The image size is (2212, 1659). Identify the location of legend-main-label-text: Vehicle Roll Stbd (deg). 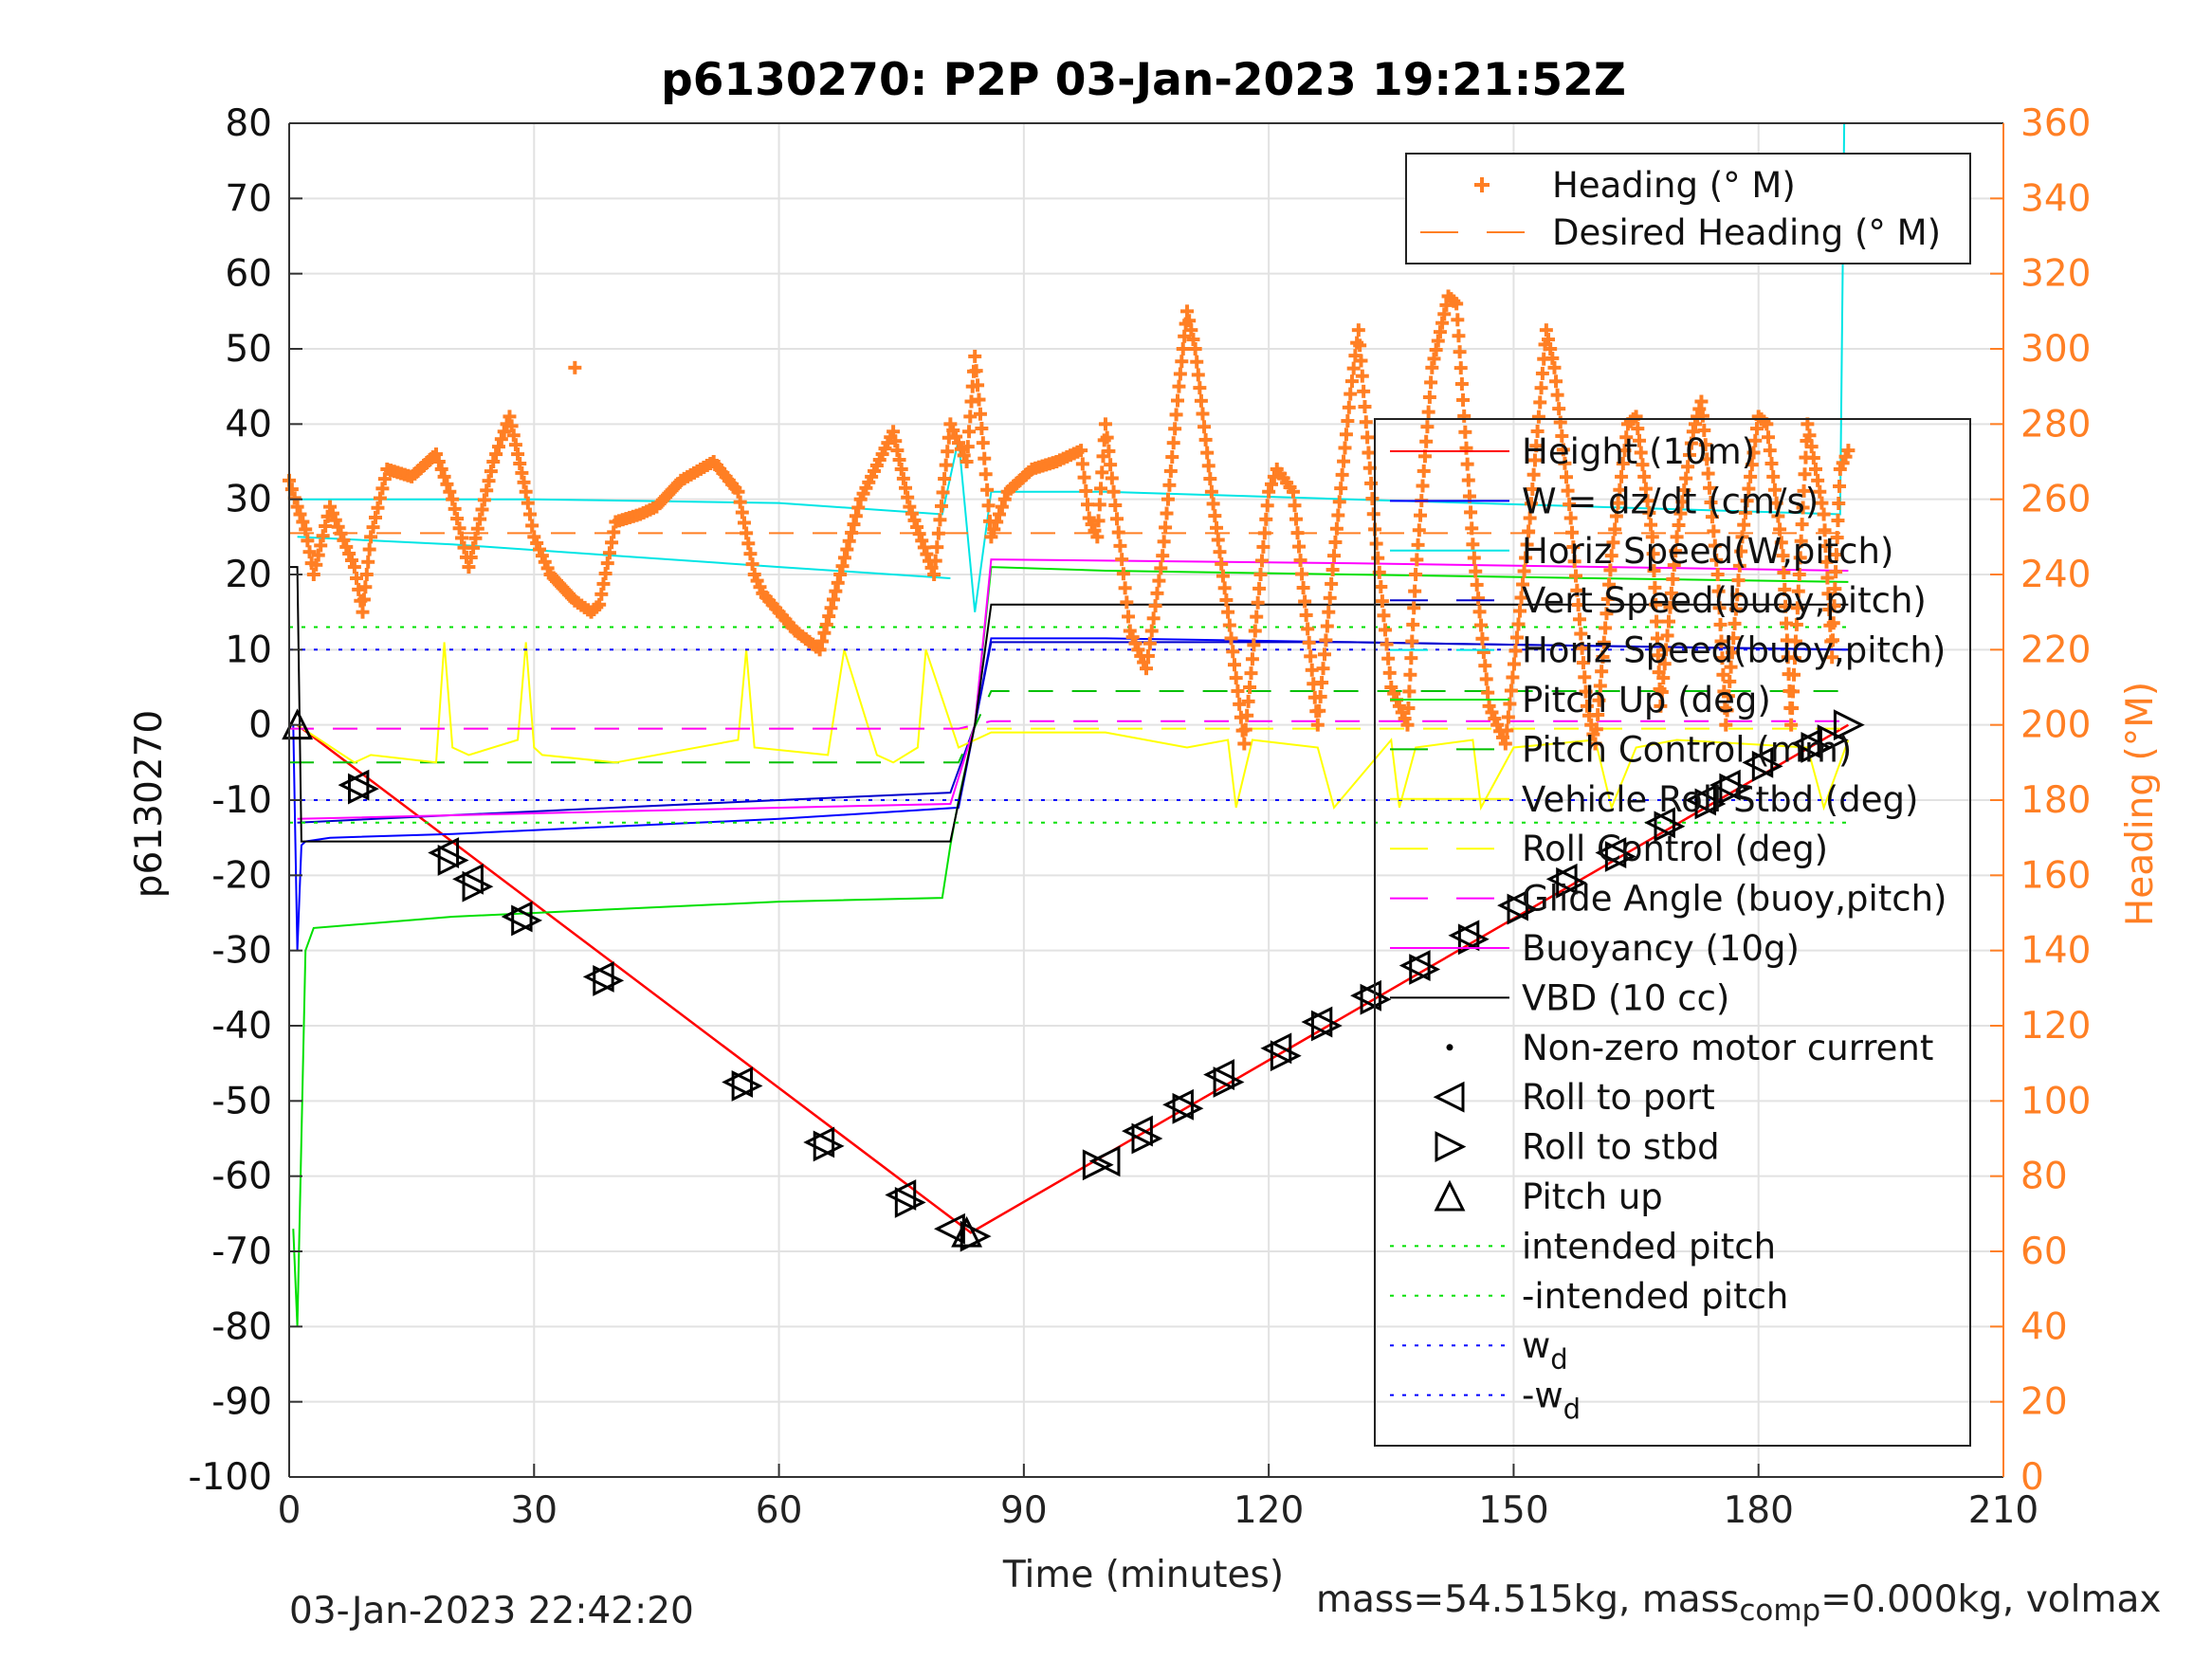
(1720, 799).